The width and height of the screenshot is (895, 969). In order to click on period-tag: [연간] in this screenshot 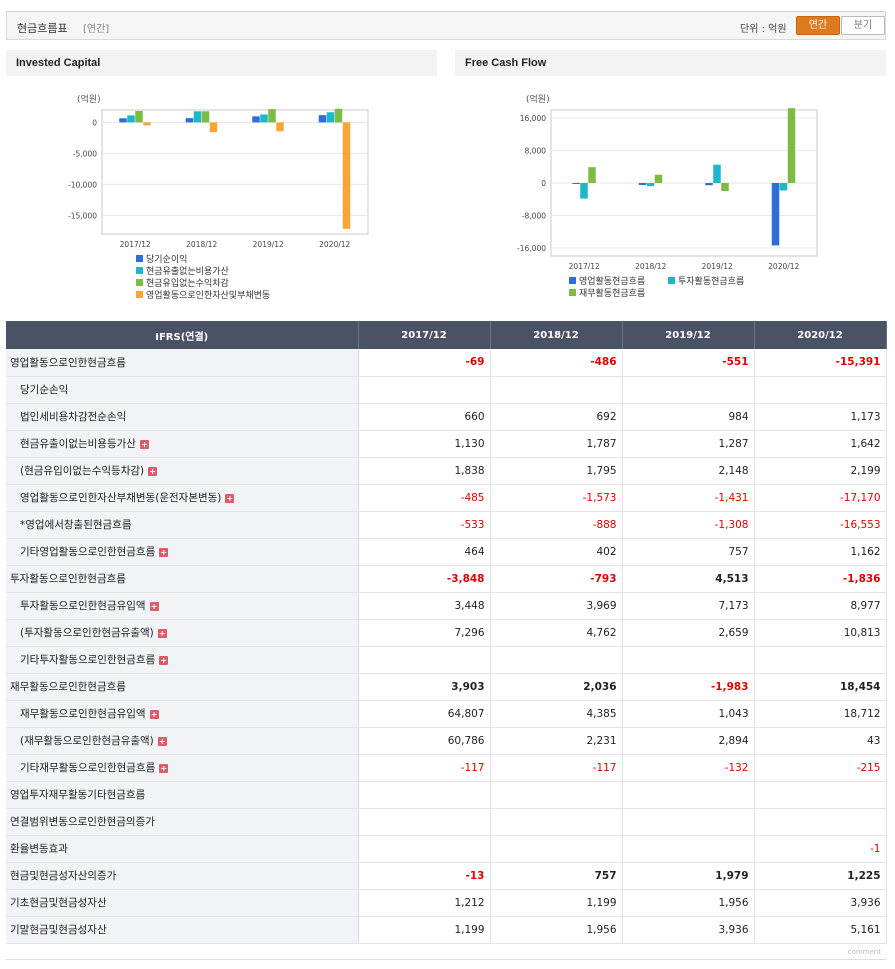, I will do `click(96, 29)`.